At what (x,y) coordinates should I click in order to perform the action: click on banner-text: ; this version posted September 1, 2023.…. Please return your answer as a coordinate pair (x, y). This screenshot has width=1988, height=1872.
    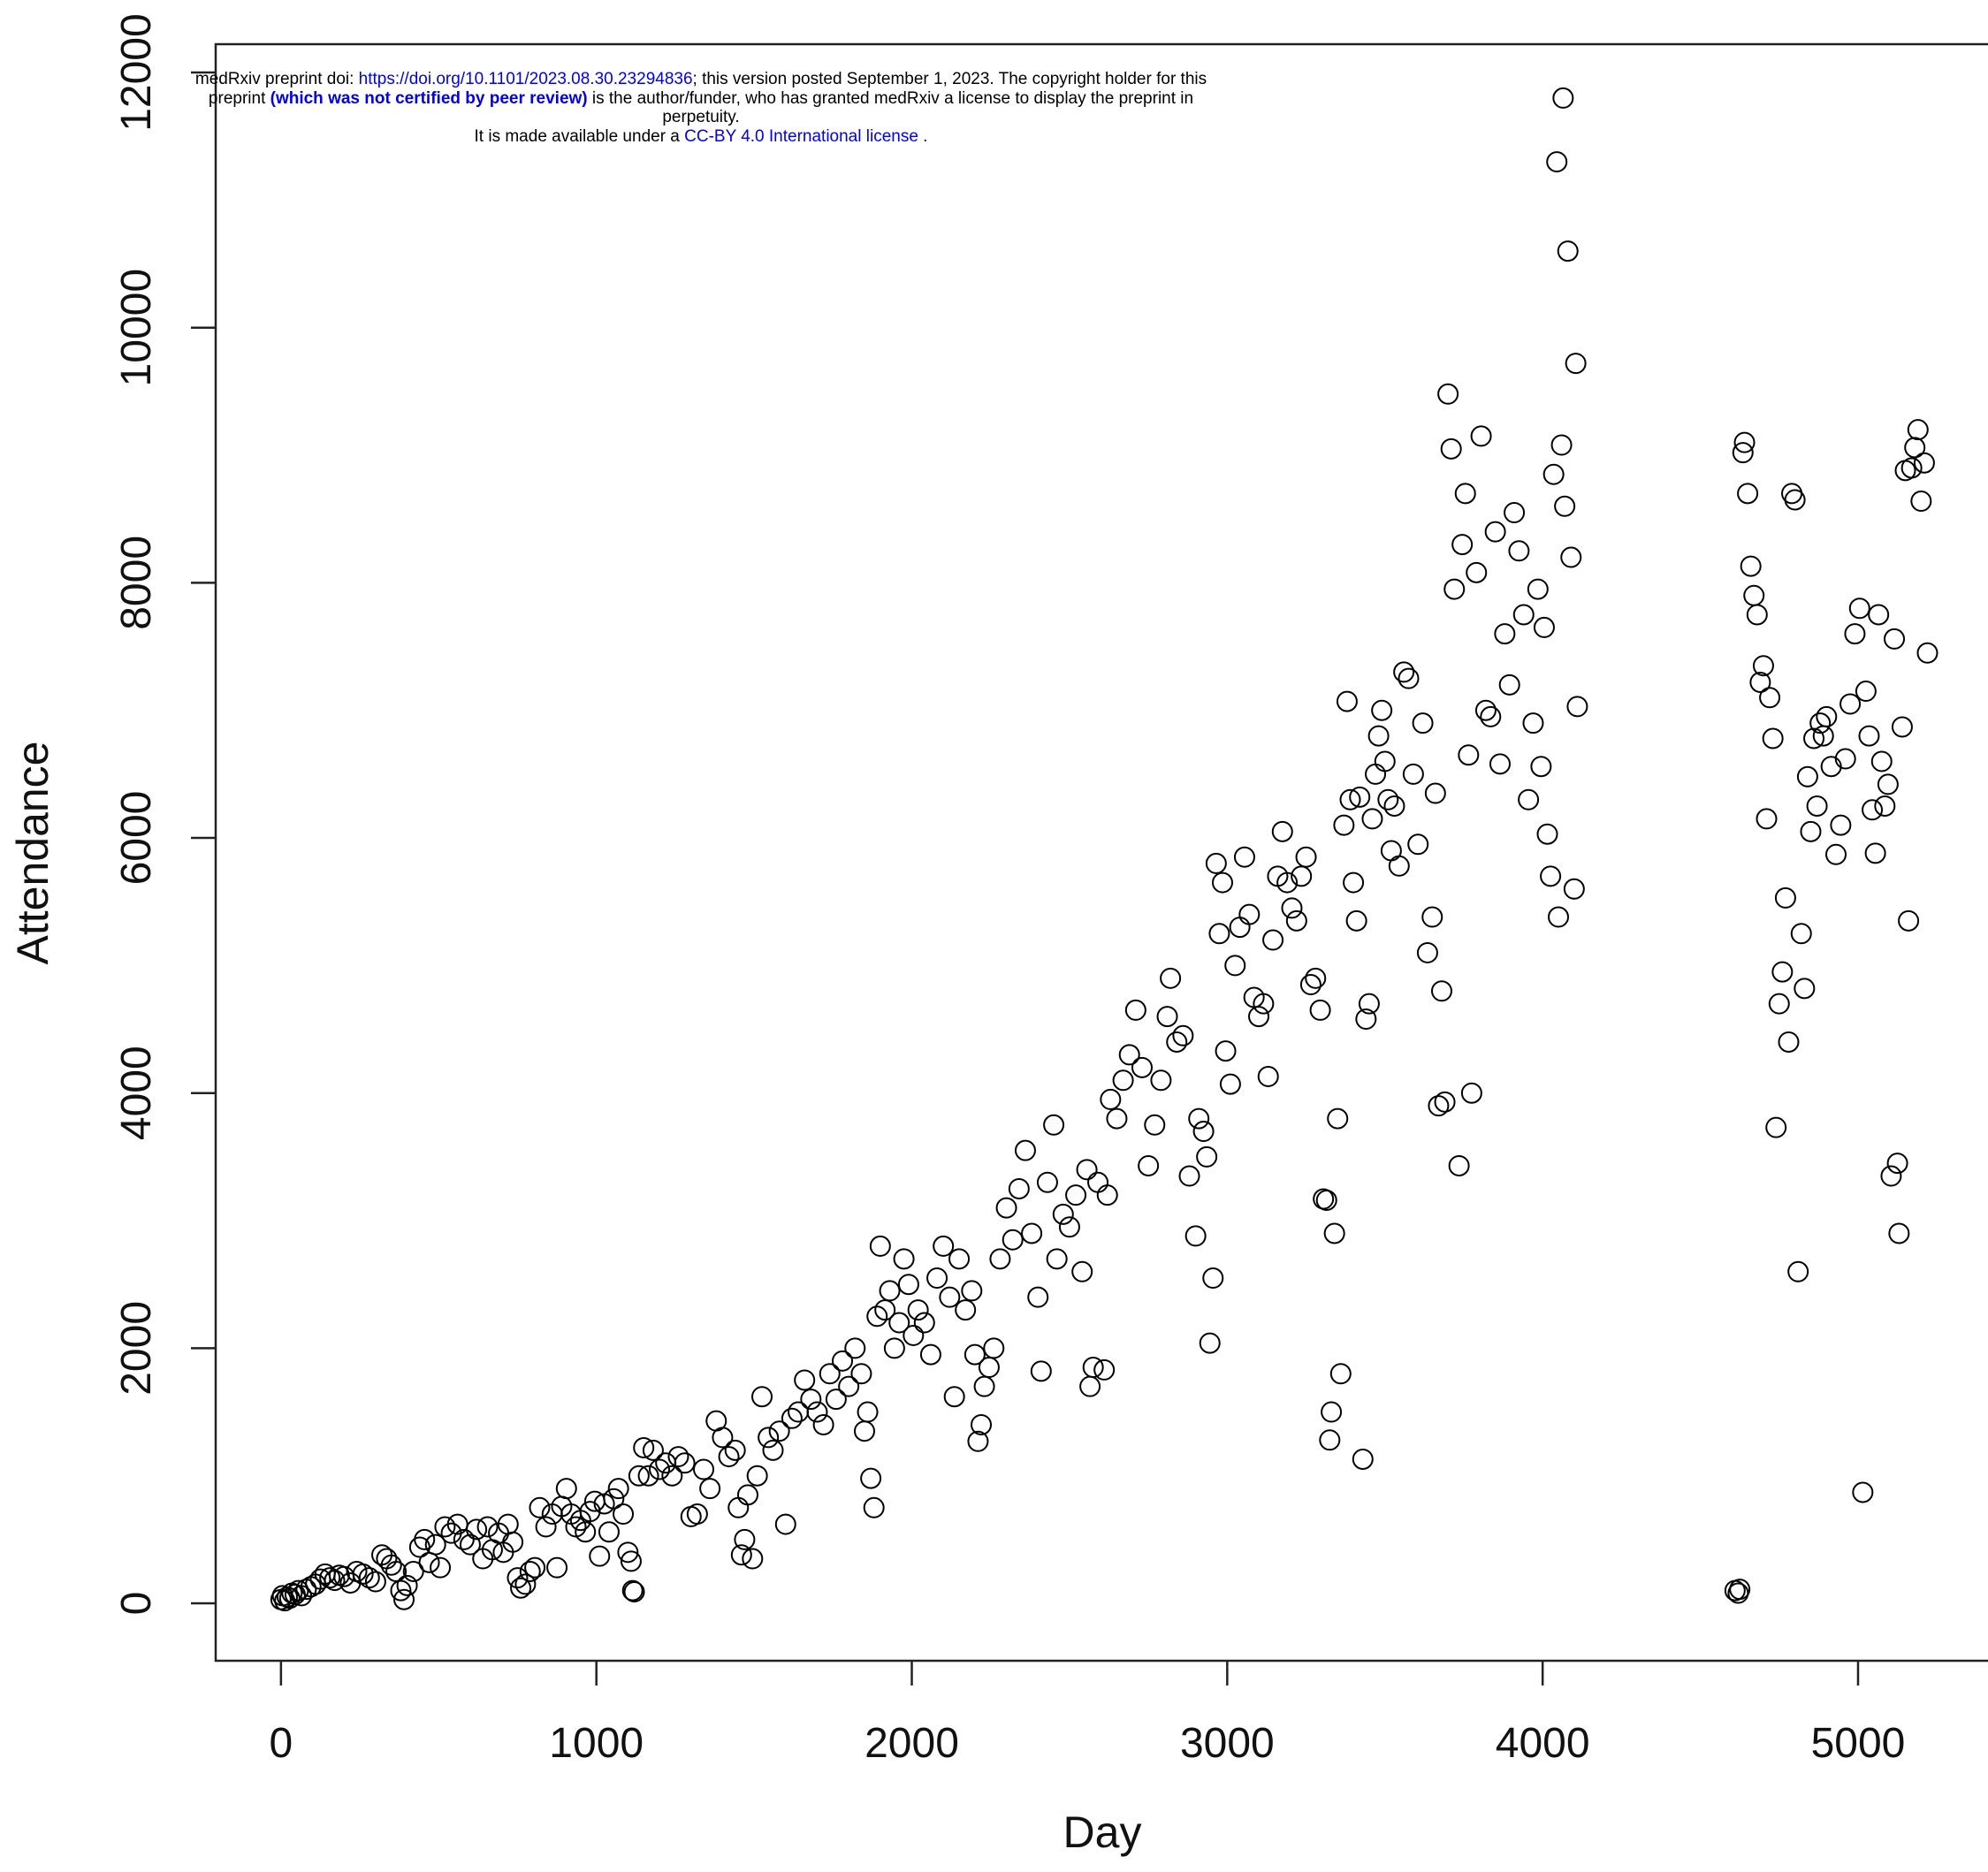
    Looking at the image, I should click on (950, 79).